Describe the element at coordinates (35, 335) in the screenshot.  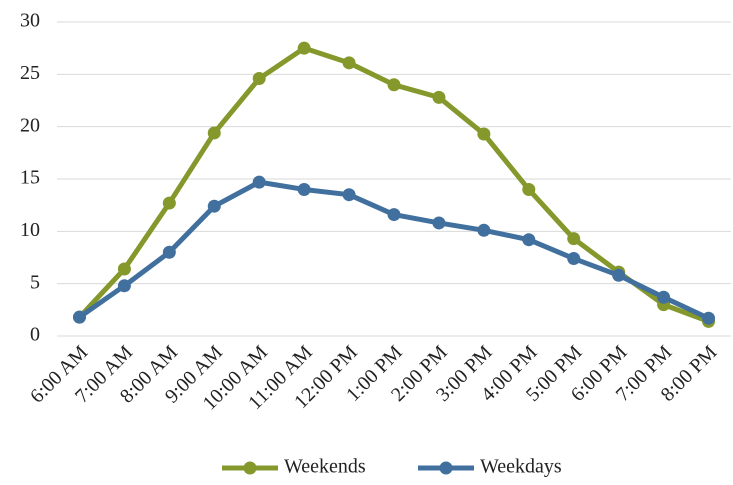
I see `y-tick-label: 0` at that location.